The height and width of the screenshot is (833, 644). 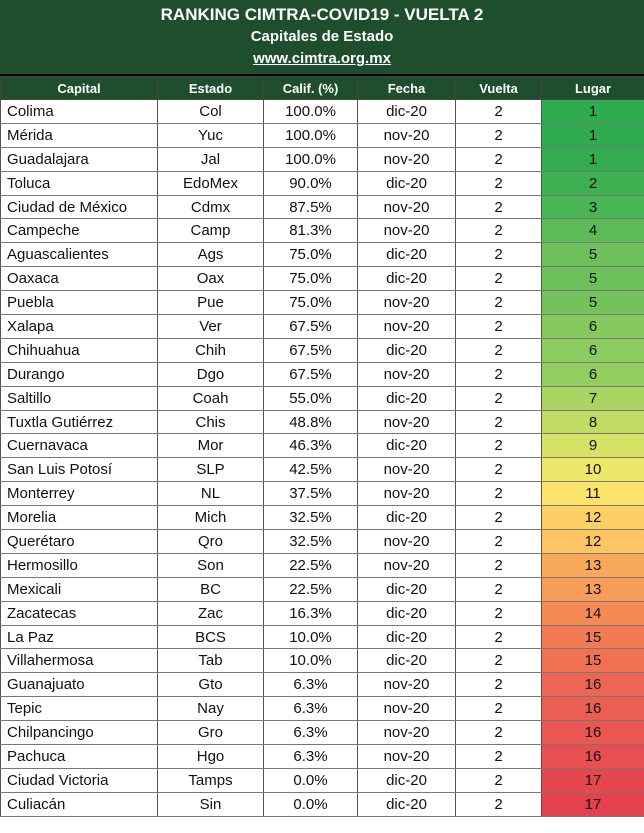 What do you see at coordinates (310, 613) in the screenshot?
I see `cell-calif: 16.3%` at bounding box center [310, 613].